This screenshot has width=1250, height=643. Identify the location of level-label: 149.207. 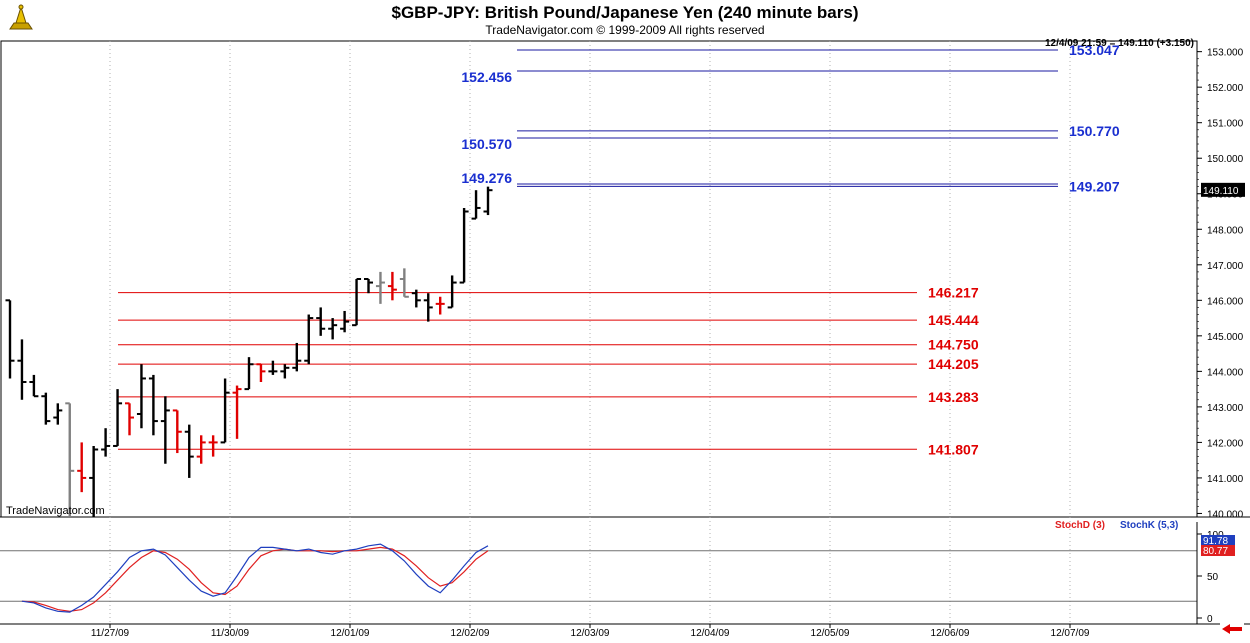
(1094, 186).